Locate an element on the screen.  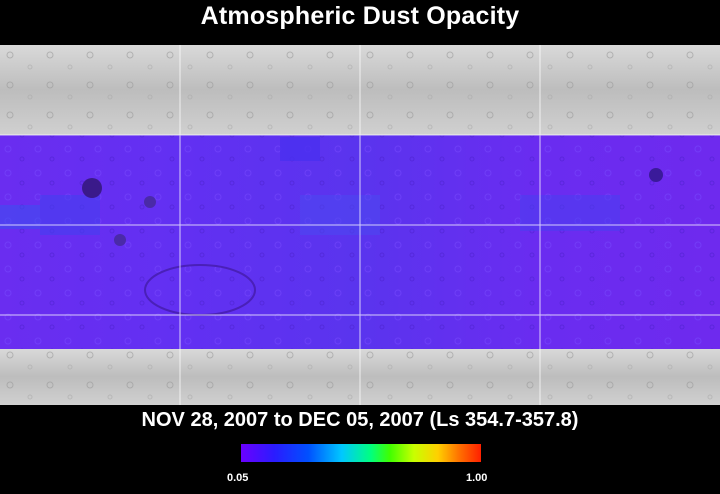
colorbar-max-label: 1.00 is located at coordinates (477, 478).